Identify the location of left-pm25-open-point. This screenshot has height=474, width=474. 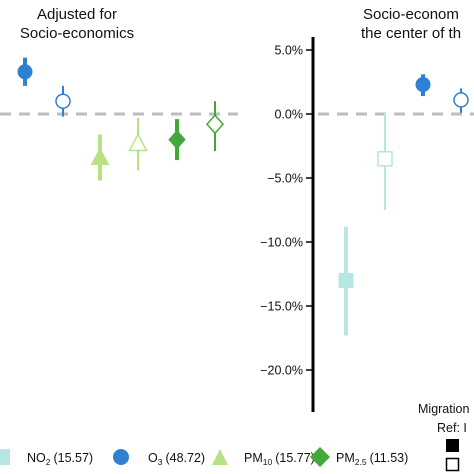
(215, 124).